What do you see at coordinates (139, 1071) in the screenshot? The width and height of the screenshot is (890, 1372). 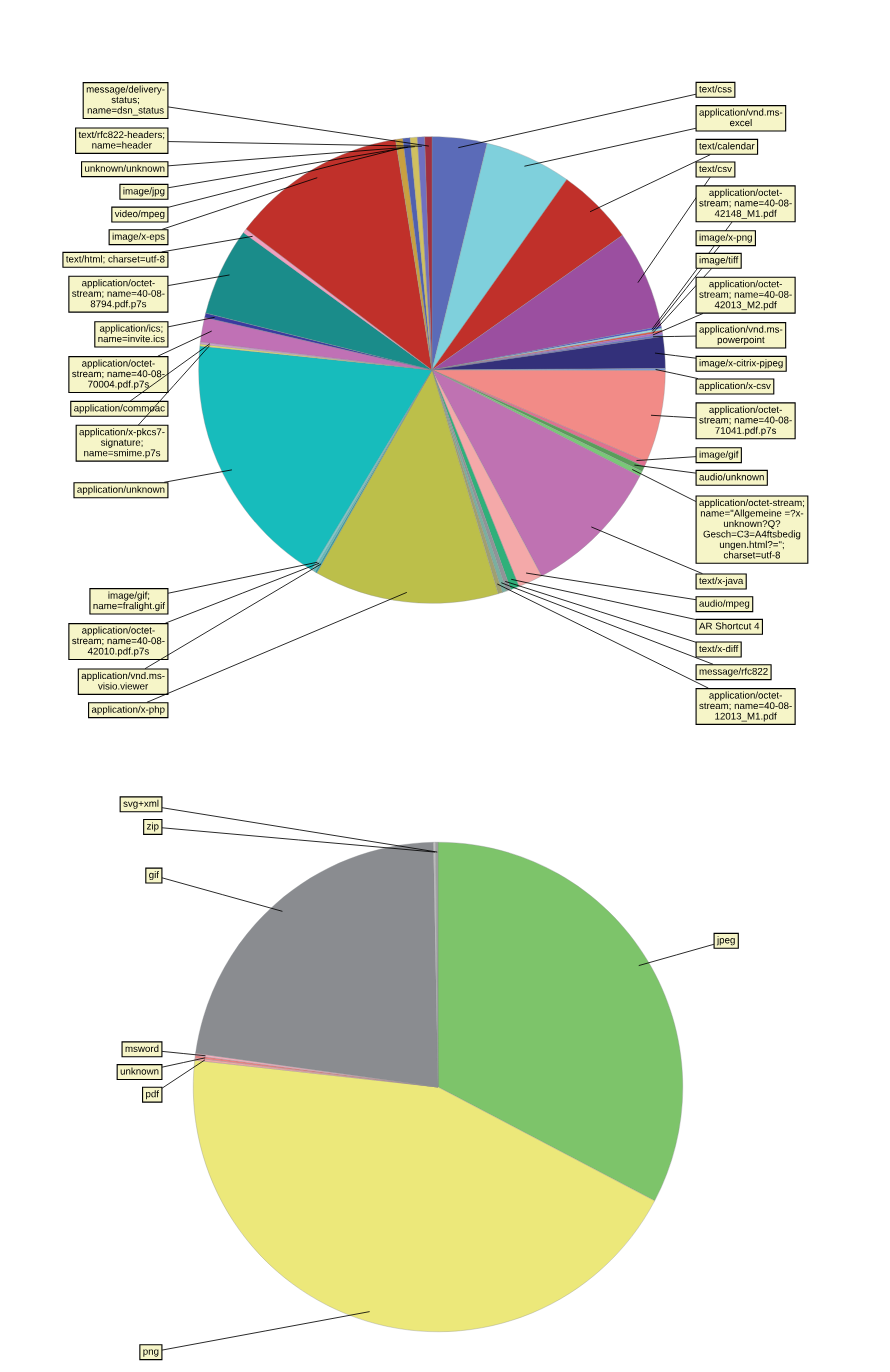 I see `slice-label: unknown` at bounding box center [139, 1071].